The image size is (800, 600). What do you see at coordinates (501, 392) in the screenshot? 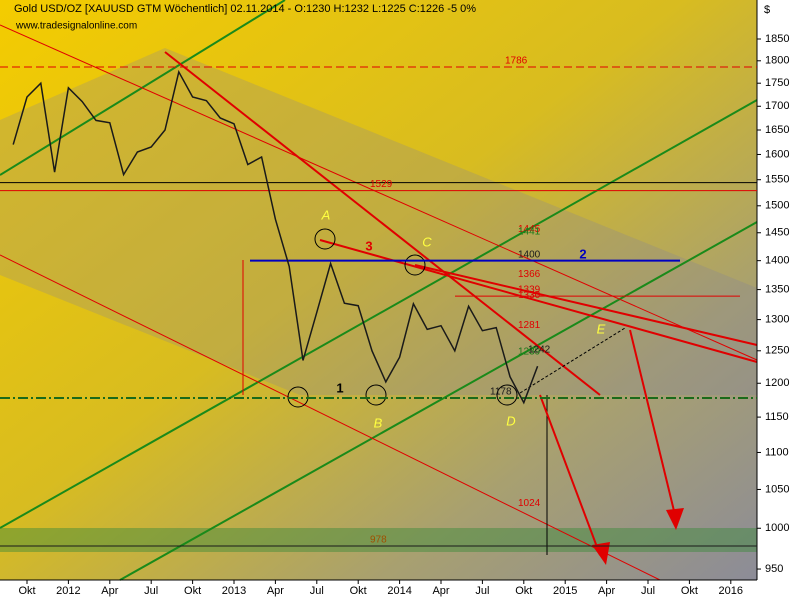
I see `level-label: 1178` at bounding box center [501, 392].